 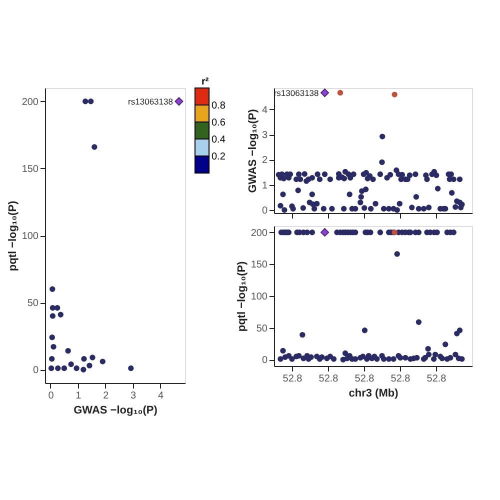 What do you see at coordinates (265, 160) in the screenshot?
I see `y-tick-label: 2` at bounding box center [265, 160].